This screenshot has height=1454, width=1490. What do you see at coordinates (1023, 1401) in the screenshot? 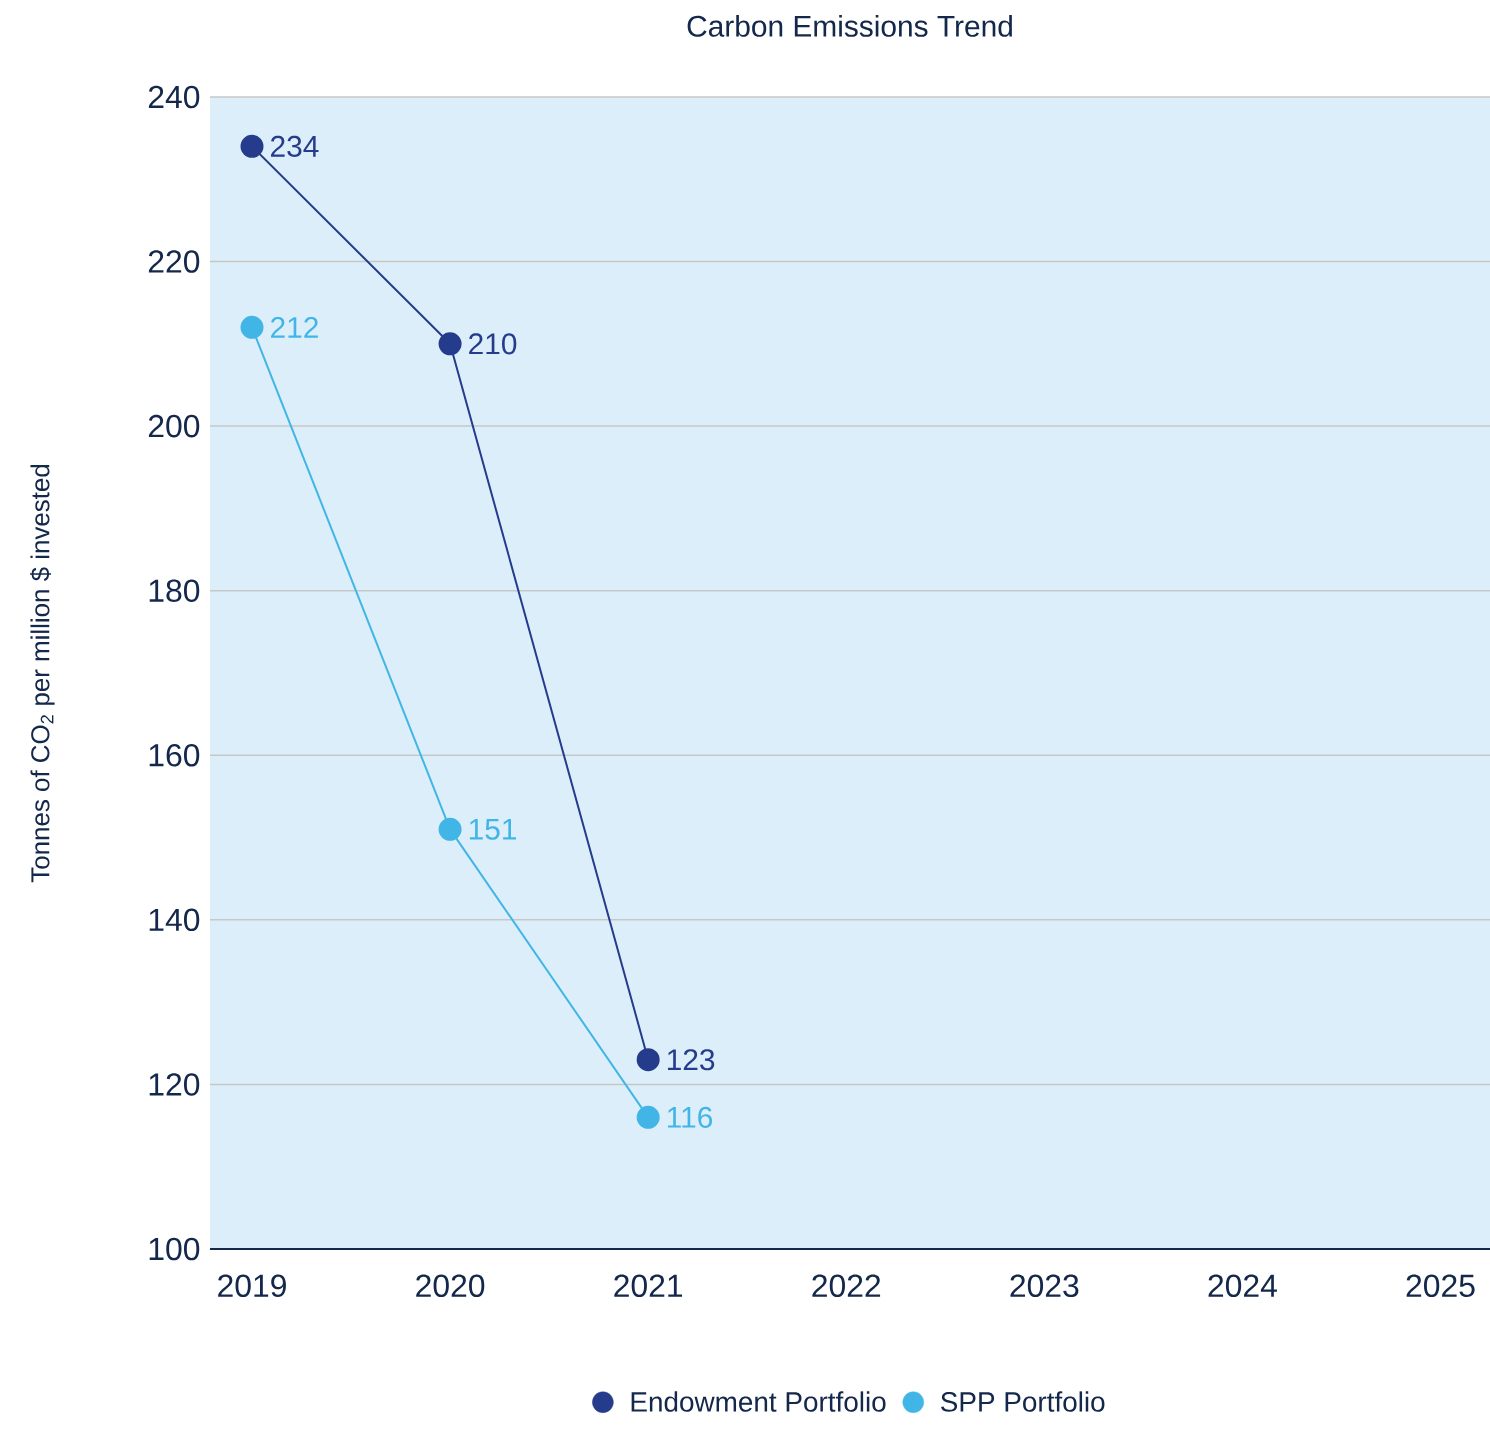
I see `legend-label: SPP Portfolio` at bounding box center [1023, 1401].